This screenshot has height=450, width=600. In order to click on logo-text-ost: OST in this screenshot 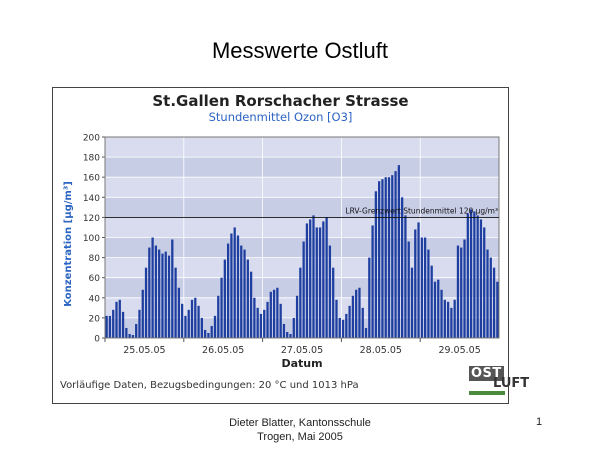, I will do `click(486, 373)`.